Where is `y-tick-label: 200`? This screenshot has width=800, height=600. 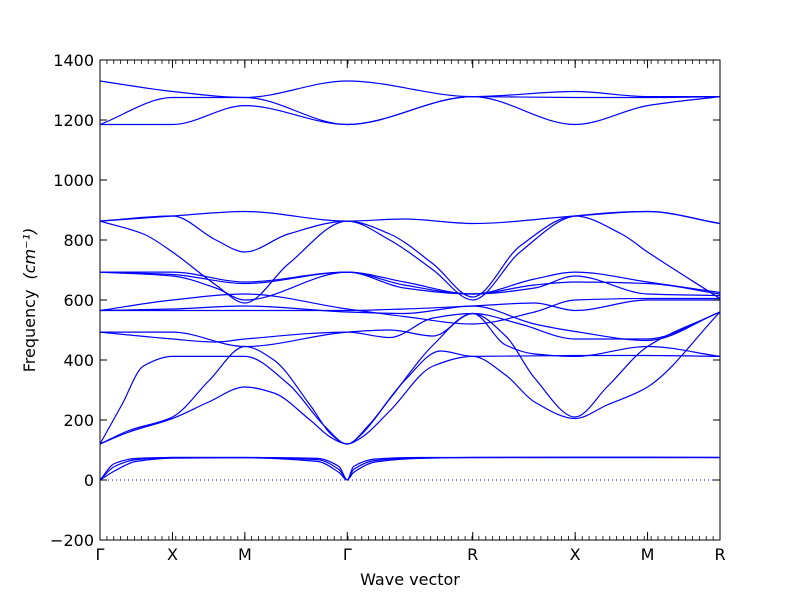 y-tick-label: 200 is located at coordinates (78, 420).